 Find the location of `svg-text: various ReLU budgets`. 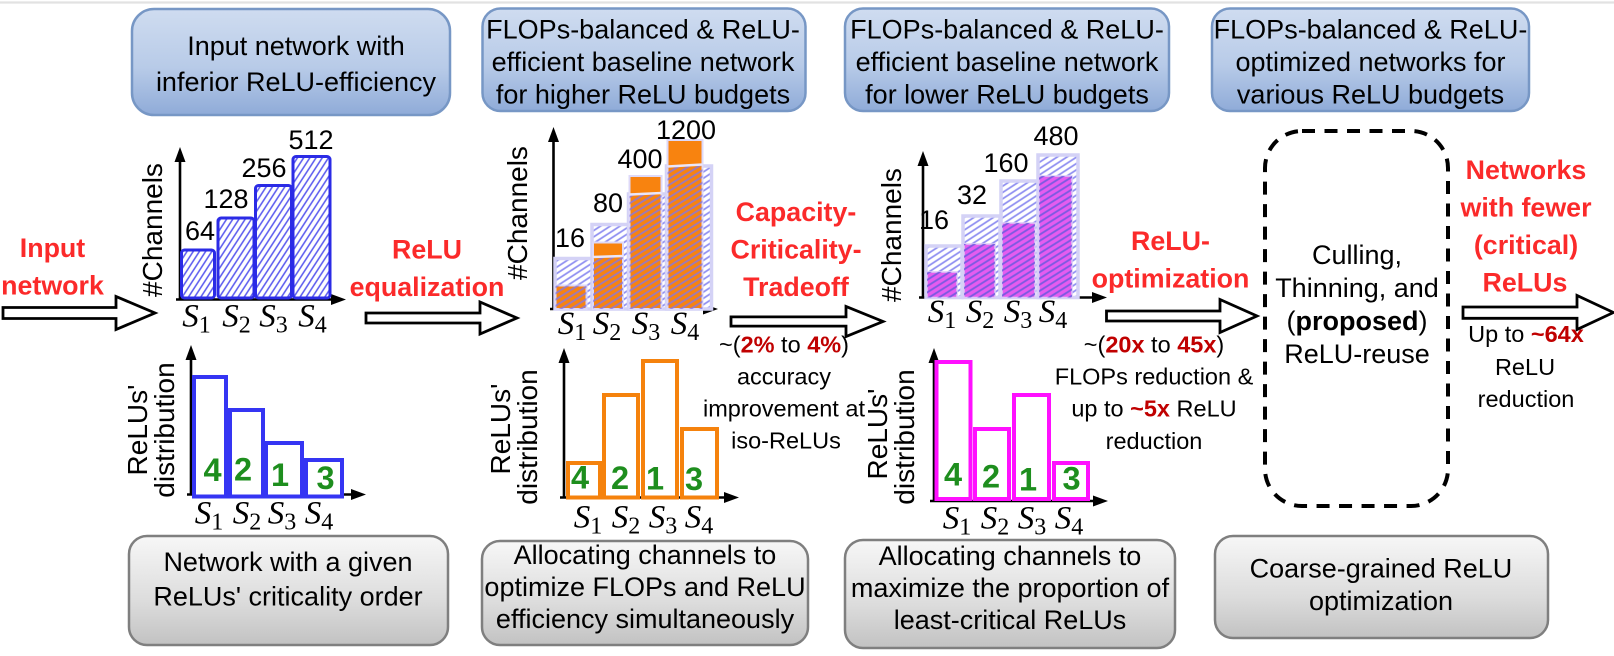

svg-text: various ReLU budgets is located at coordinates (1370, 95).